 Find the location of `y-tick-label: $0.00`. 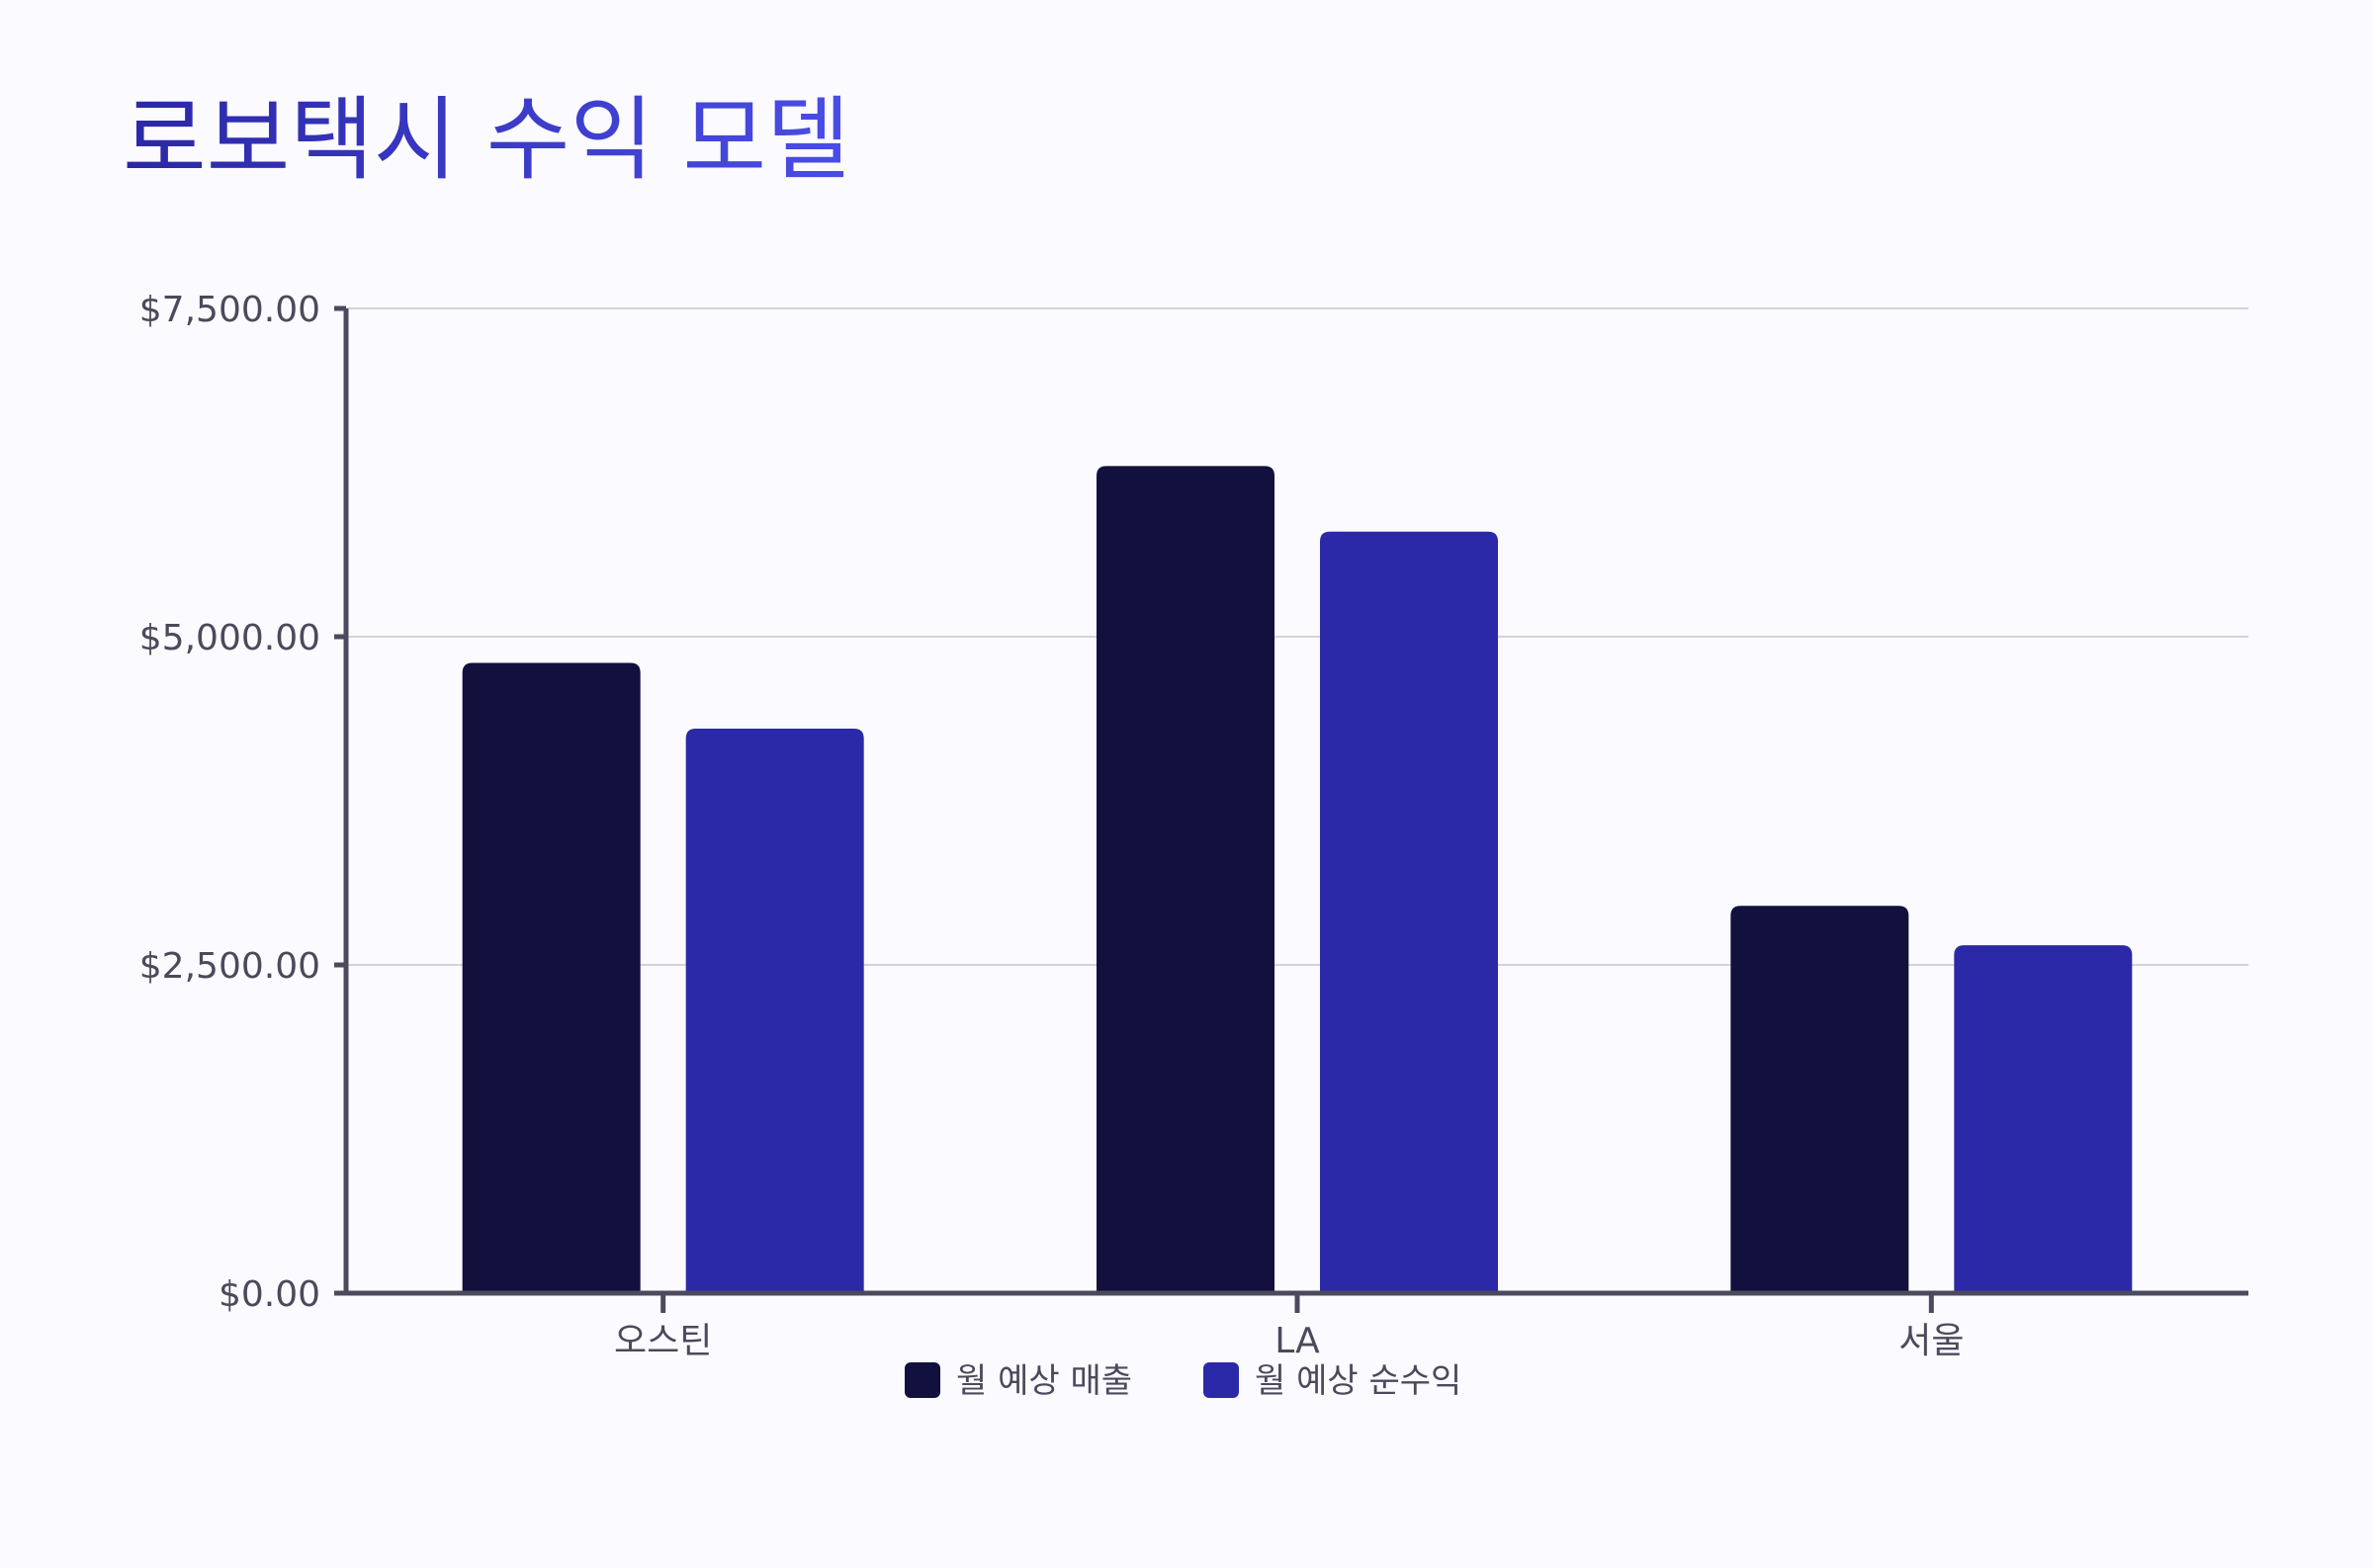

y-tick-label: $0.00 is located at coordinates (269, 1295).